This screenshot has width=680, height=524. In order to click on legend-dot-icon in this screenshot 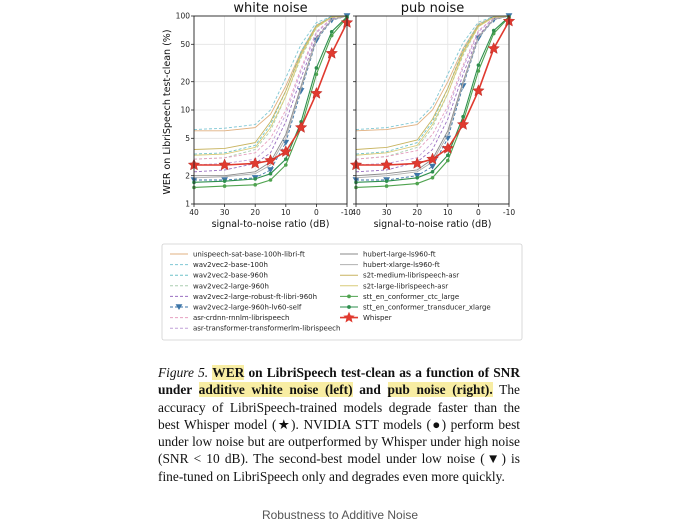, I will do `click(349, 307)`.